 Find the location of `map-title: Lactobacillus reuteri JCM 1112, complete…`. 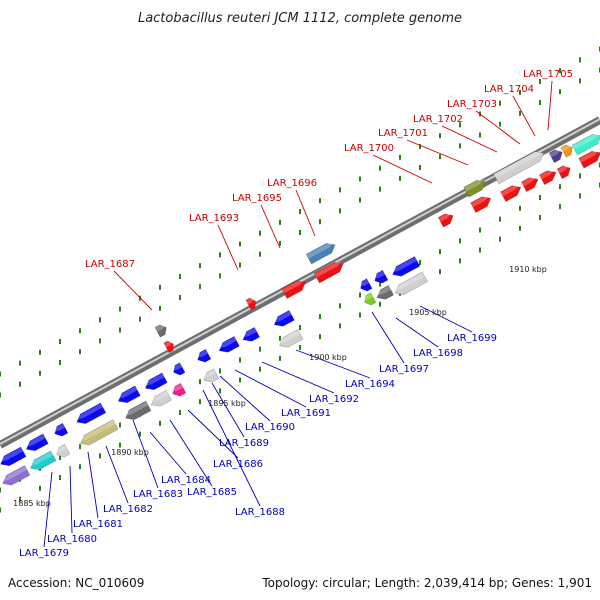

map-title: Lactobacillus reuteri JCM 1112, complete… is located at coordinates (300, 18).